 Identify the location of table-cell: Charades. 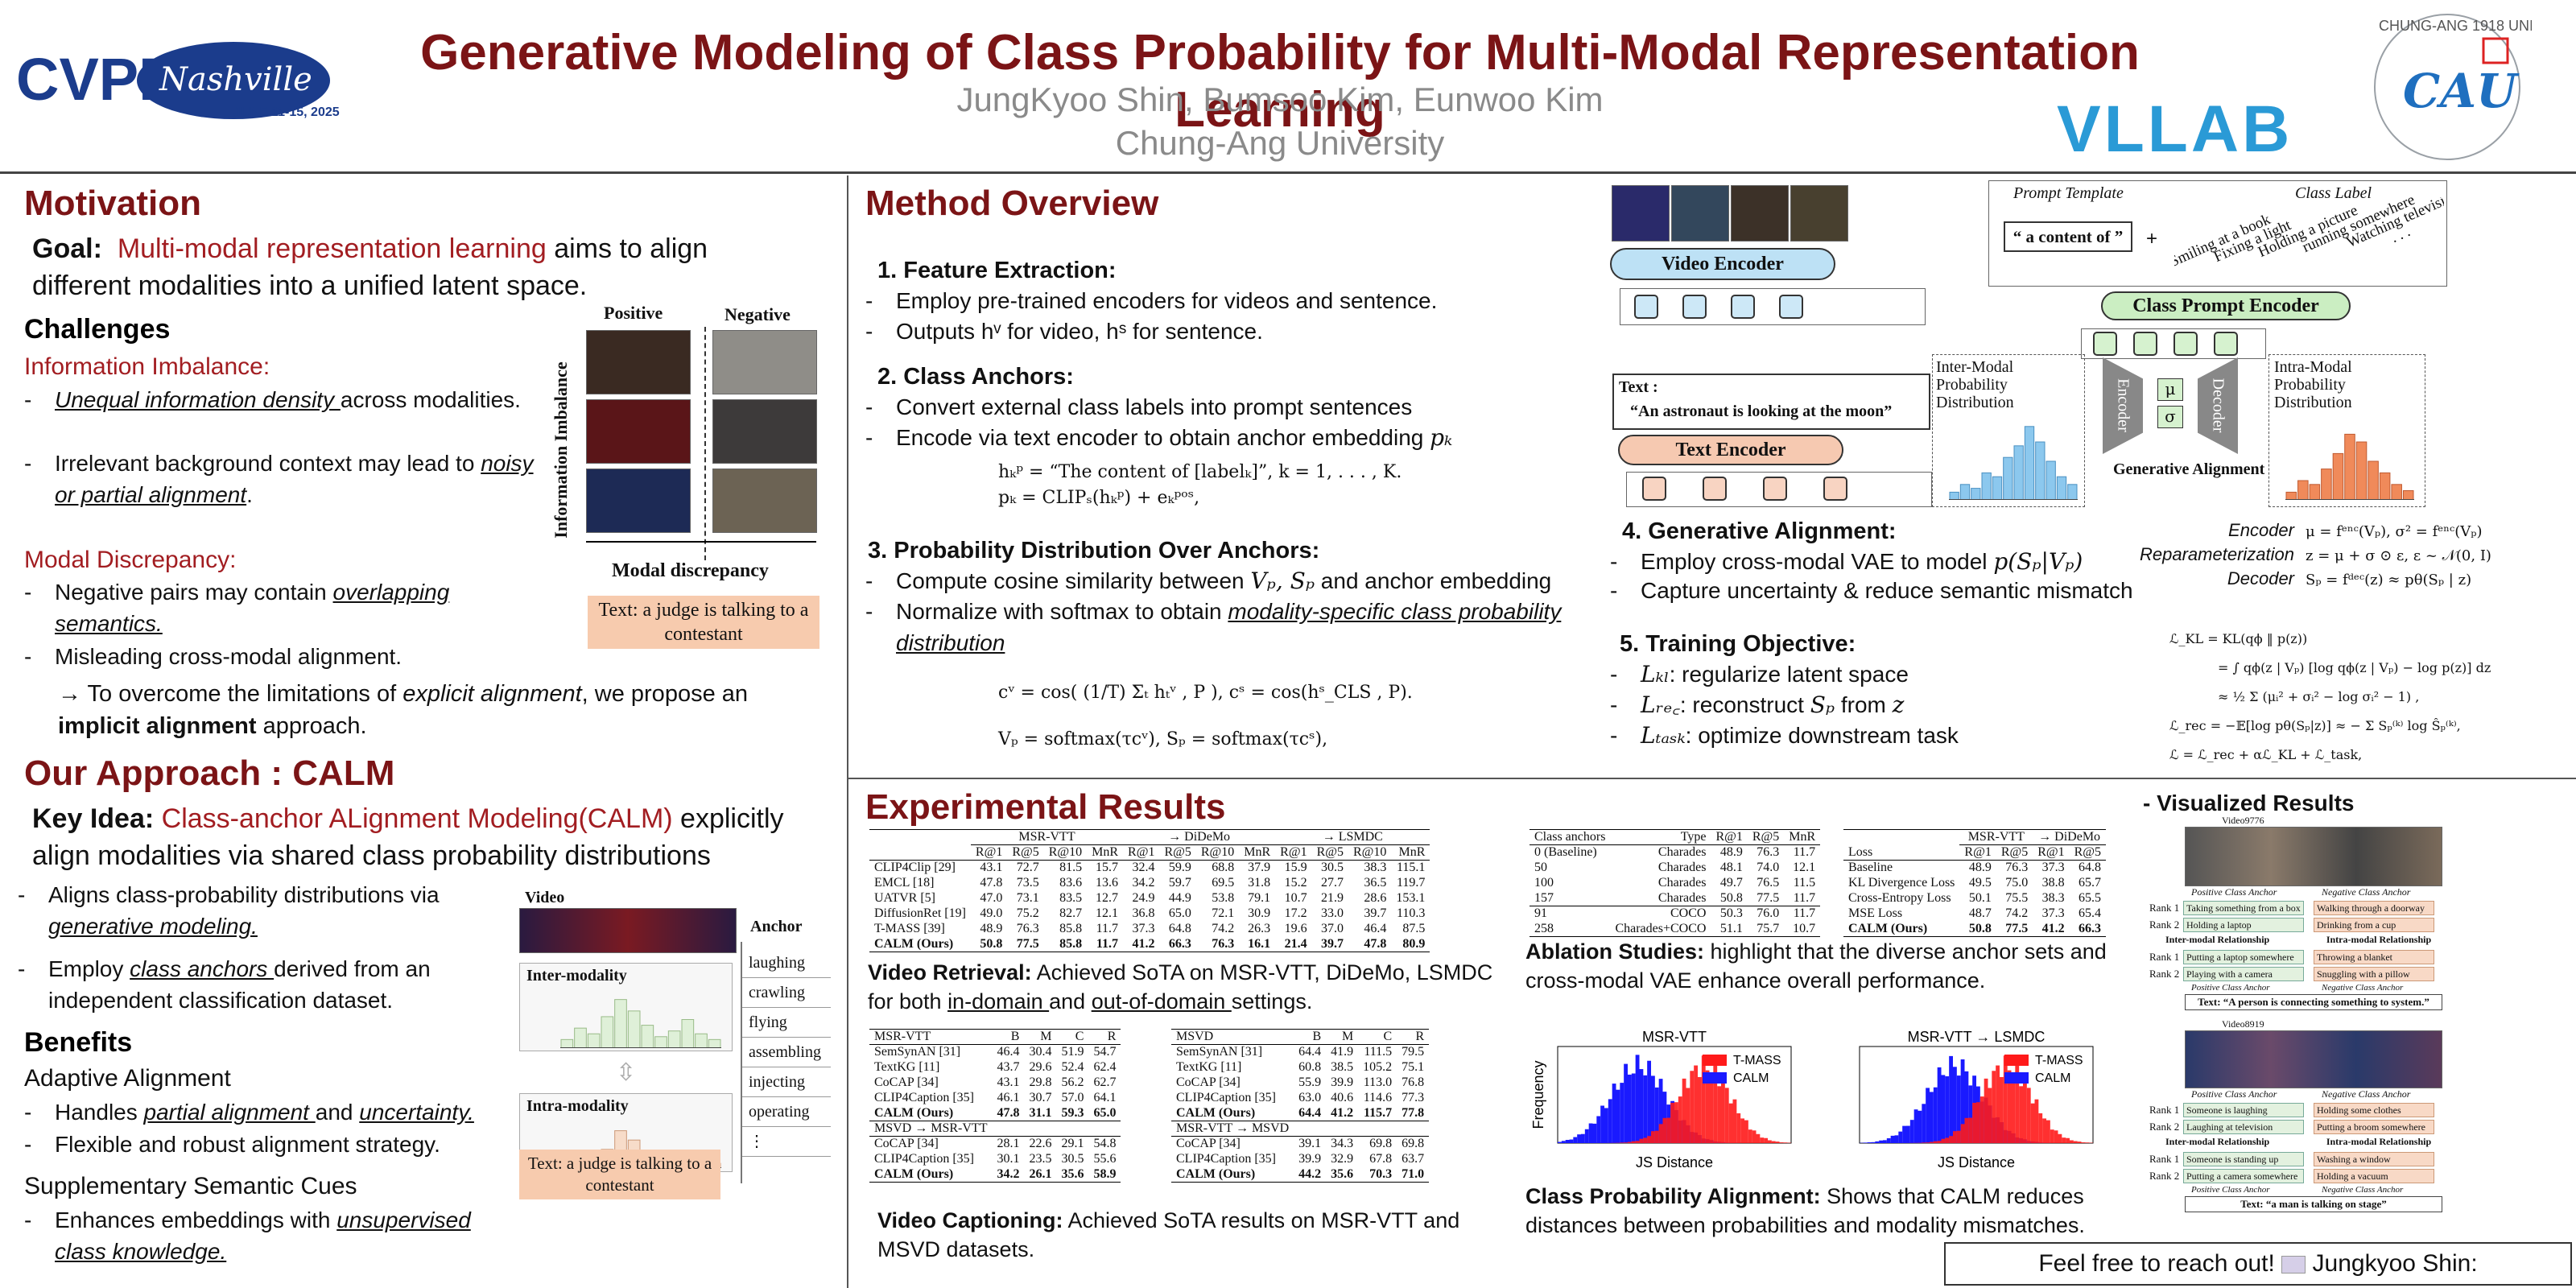
(1682, 867).